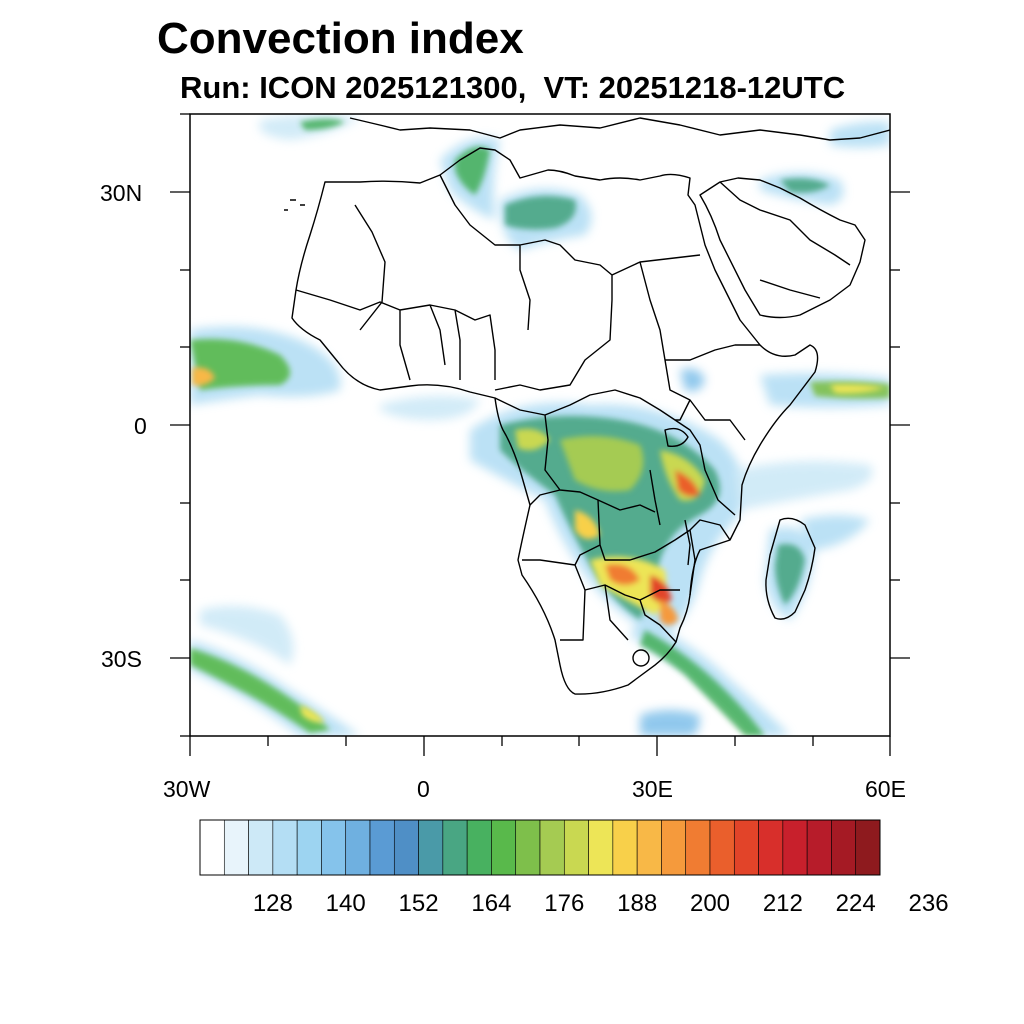  Describe the element at coordinates (641, 658) in the screenshot. I see `lesotho-outline` at that location.